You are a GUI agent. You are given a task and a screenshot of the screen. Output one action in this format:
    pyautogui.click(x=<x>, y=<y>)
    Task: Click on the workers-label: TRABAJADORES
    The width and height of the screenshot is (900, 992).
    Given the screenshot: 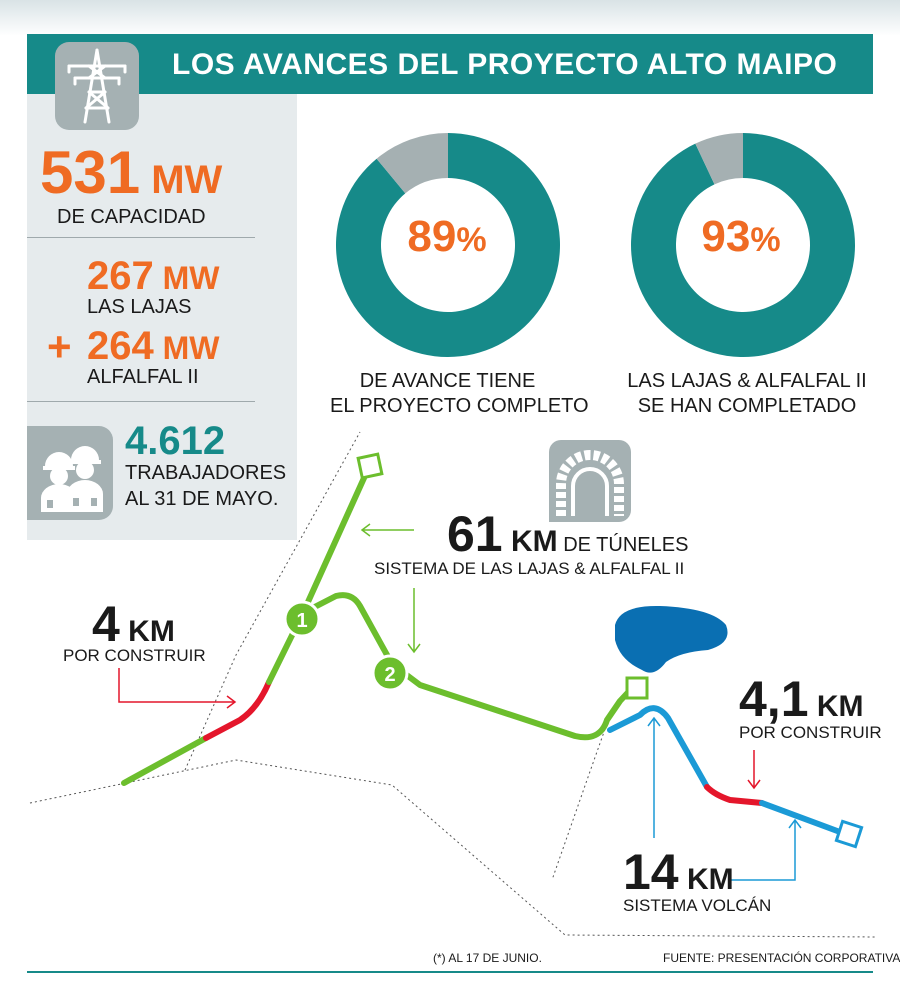 What is the action you would take?
    pyautogui.click(x=206, y=473)
    